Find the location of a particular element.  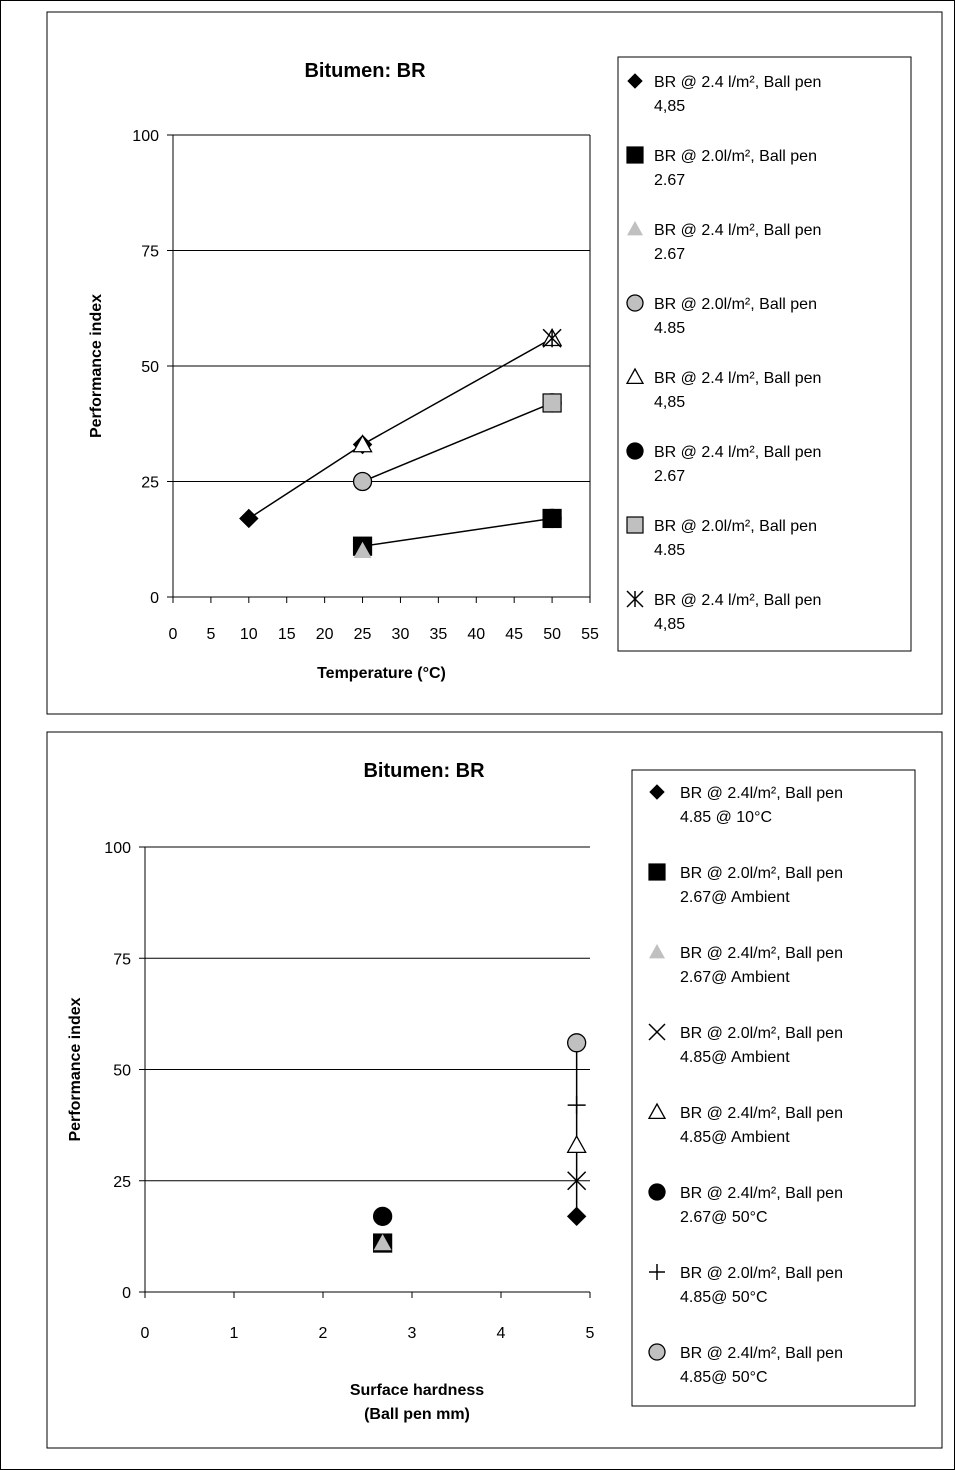

chart-title: Bitumen: BR is located at coordinates (424, 771).